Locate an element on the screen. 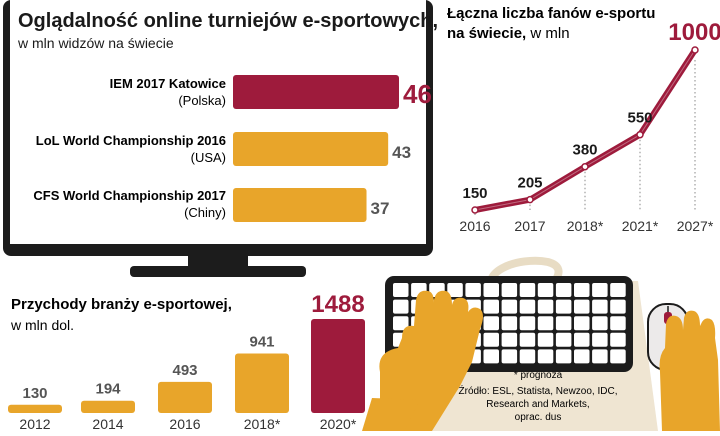  viewership-value-label: 43 is located at coordinates (401, 152).